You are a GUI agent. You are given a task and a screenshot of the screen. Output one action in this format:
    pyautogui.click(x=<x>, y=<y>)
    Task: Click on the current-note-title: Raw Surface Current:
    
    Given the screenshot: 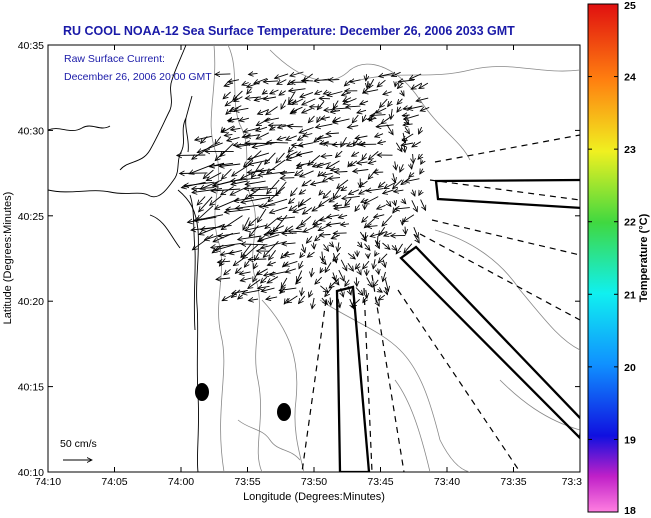 What is the action you would take?
    pyautogui.click(x=114, y=59)
    